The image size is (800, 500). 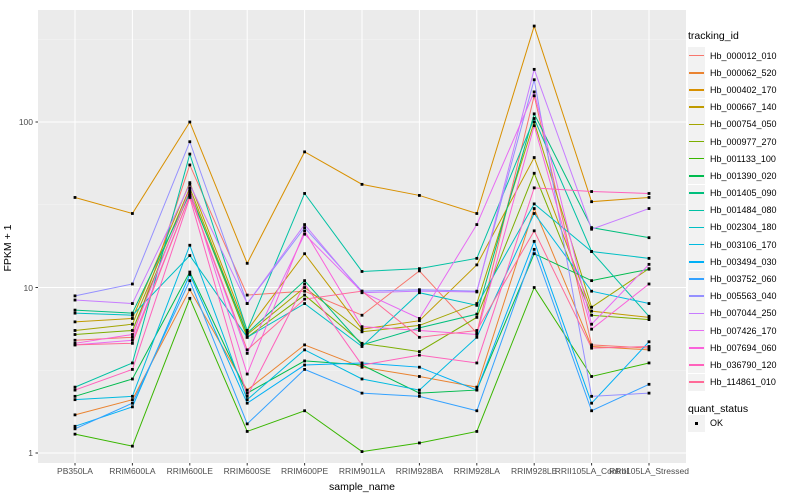 What do you see at coordinates (713, 36) in the screenshot?
I see `legend-title-tracking-id: tracking_id` at bounding box center [713, 36].